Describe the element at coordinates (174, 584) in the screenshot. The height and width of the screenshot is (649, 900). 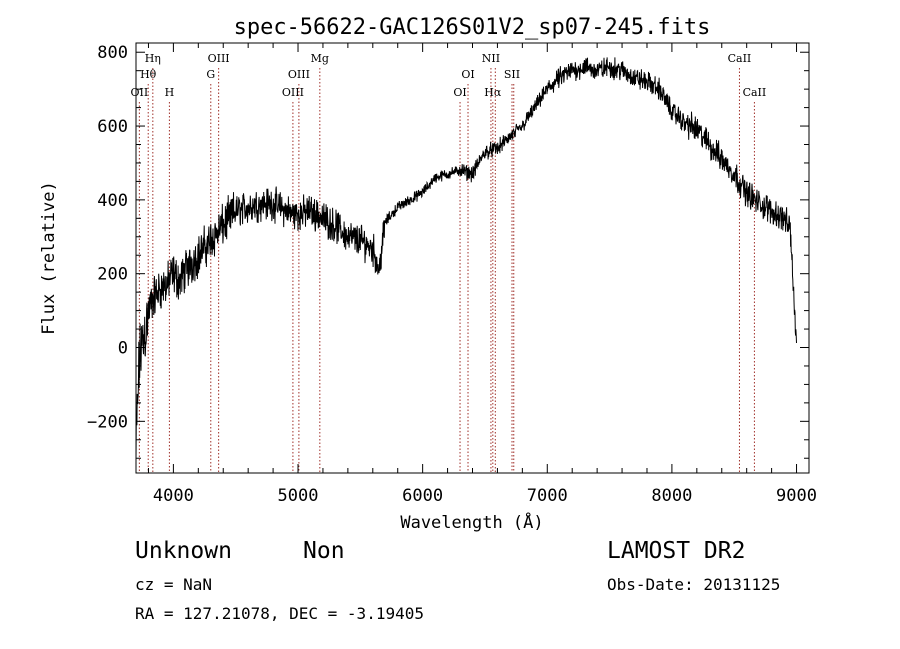
I see `redshift-value: cz = NaN` at that location.